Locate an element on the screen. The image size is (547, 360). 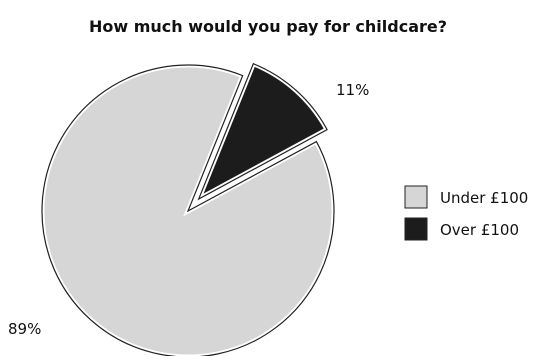
legend: Under £100 Over £100 is located at coordinates (466, 213).